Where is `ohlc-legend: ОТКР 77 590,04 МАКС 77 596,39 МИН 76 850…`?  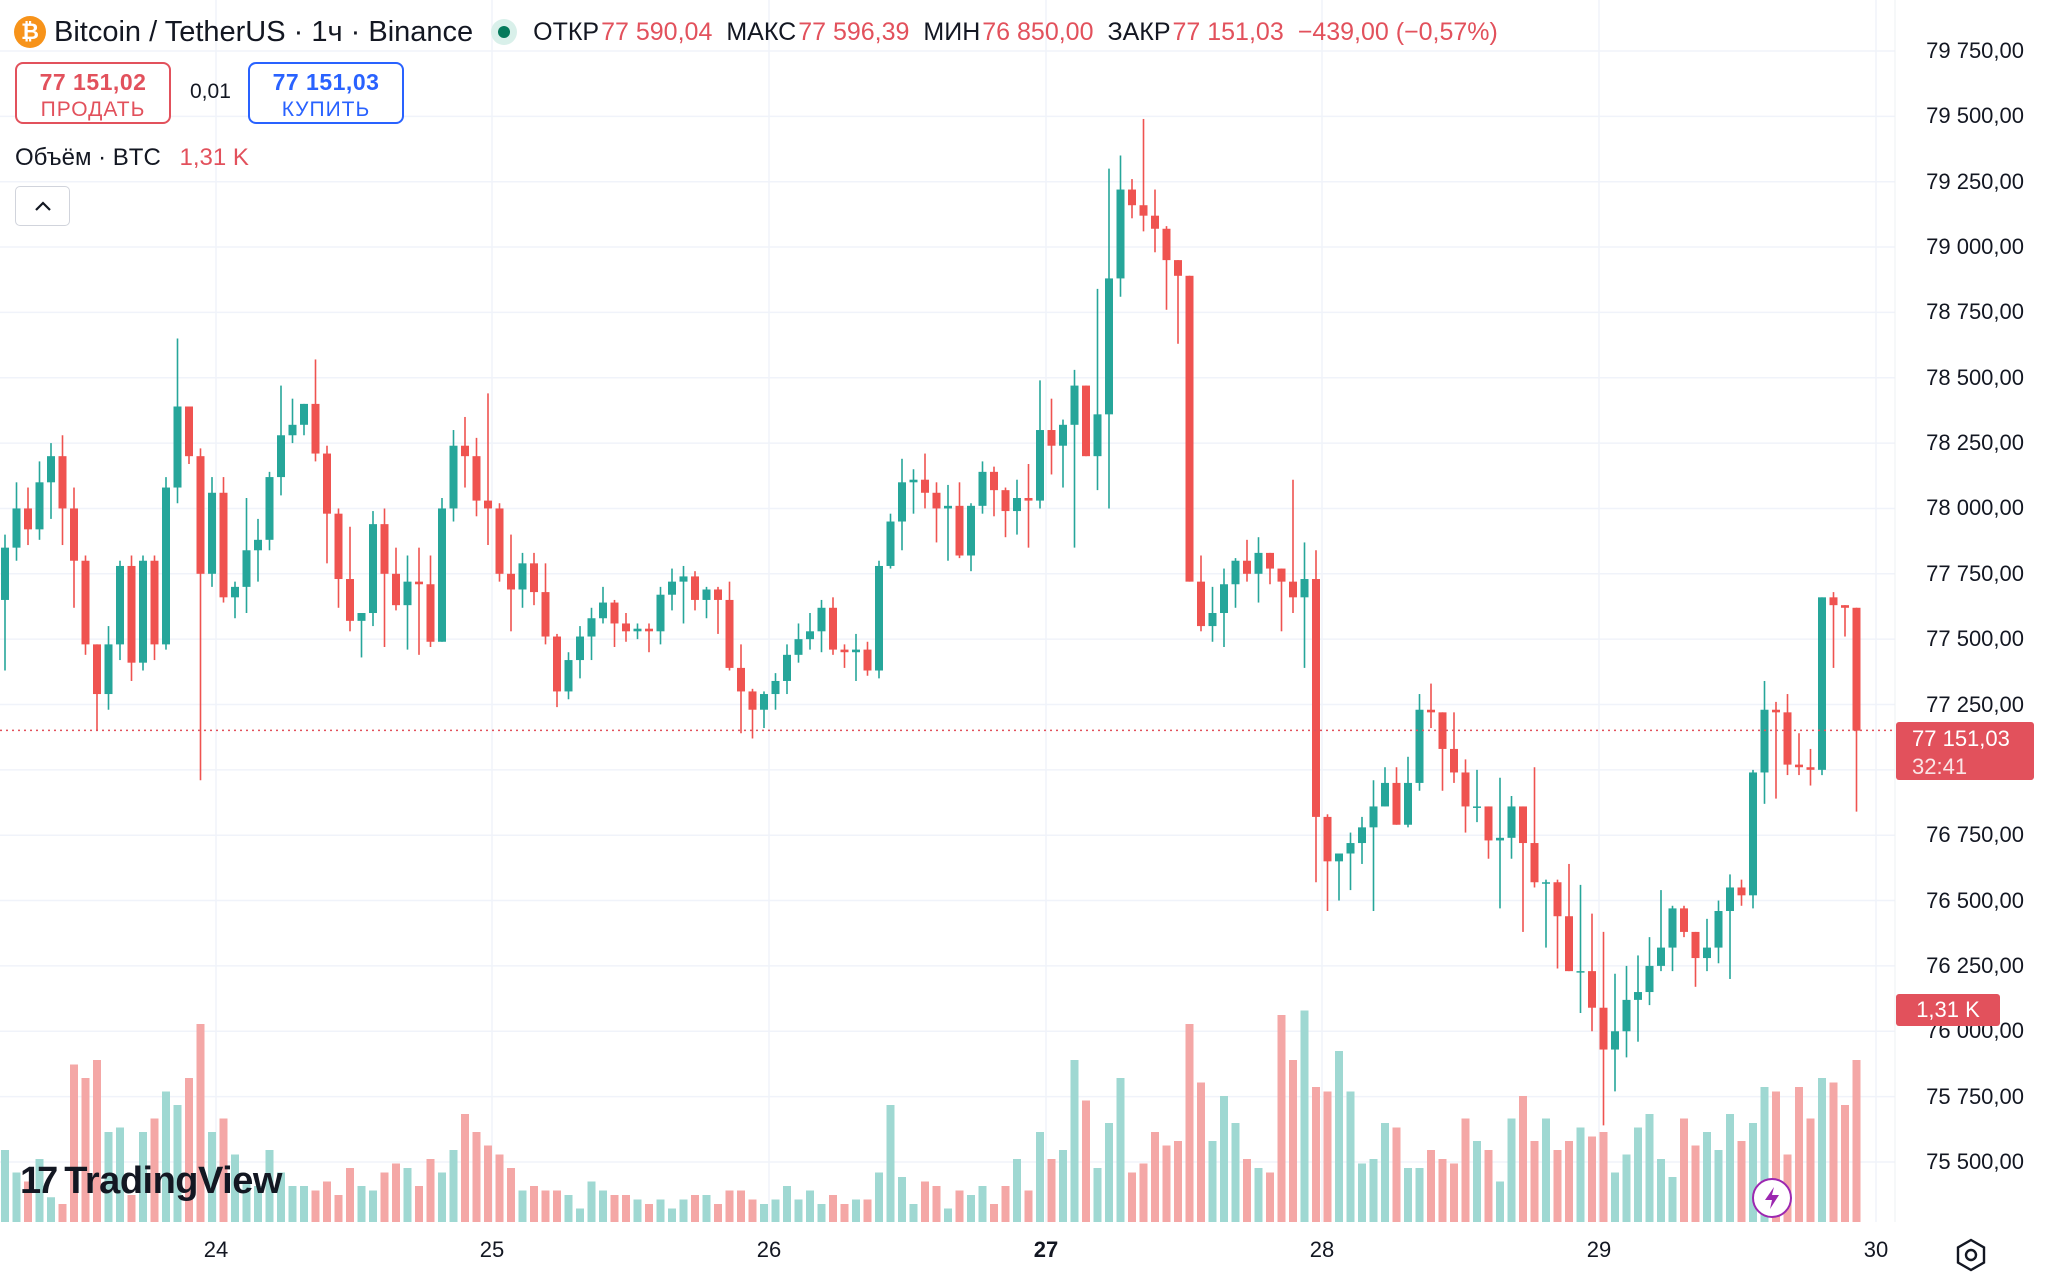
ohlc-legend: ОТКР 77 590,04 МАКС 77 596,39 МИН 76 850… is located at coordinates (1015, 32).